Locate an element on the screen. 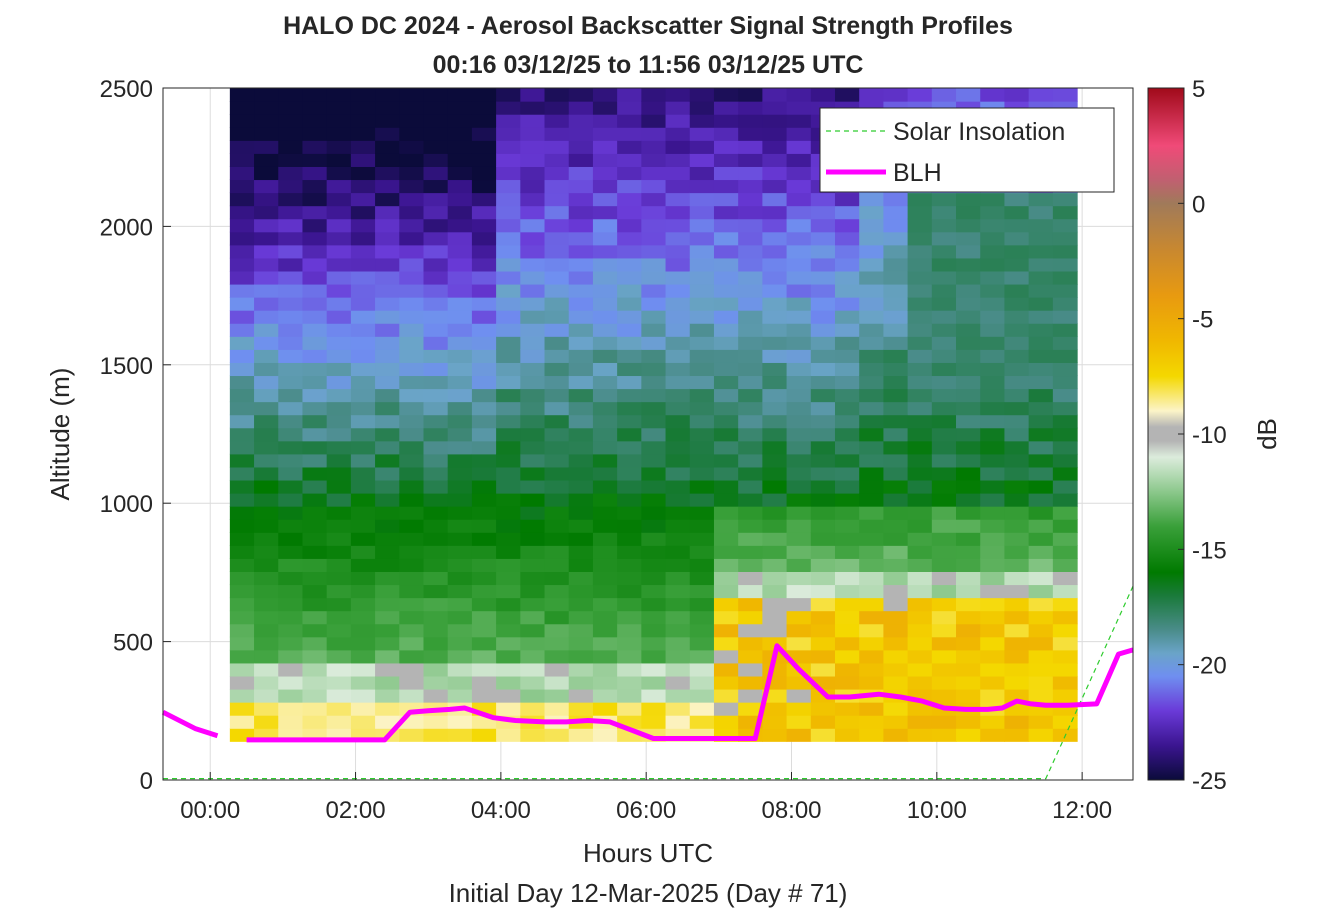 This screenshot has width=1343, height=911. colorbar-tick-label: 5 is located at coordinates (1198, 89).